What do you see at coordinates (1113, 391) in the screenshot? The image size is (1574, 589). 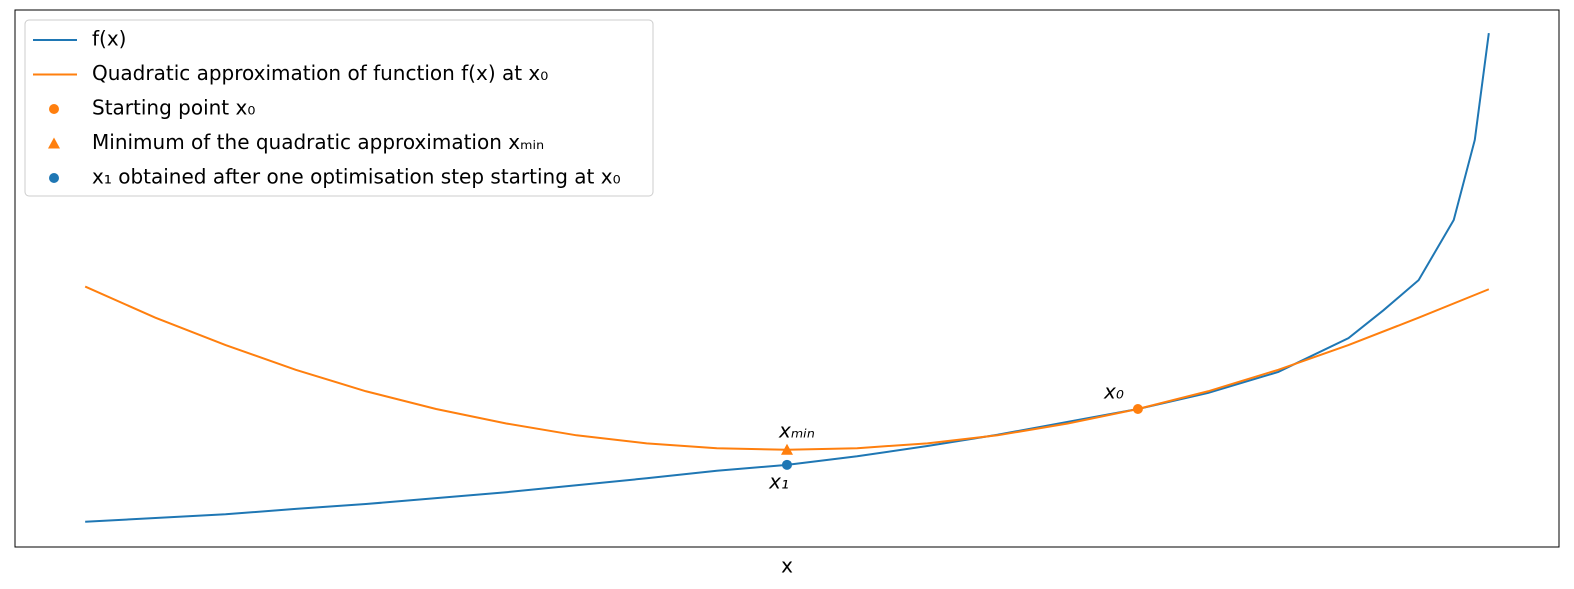 I see `point-label: x₀` at bounding box center [1113, 391].